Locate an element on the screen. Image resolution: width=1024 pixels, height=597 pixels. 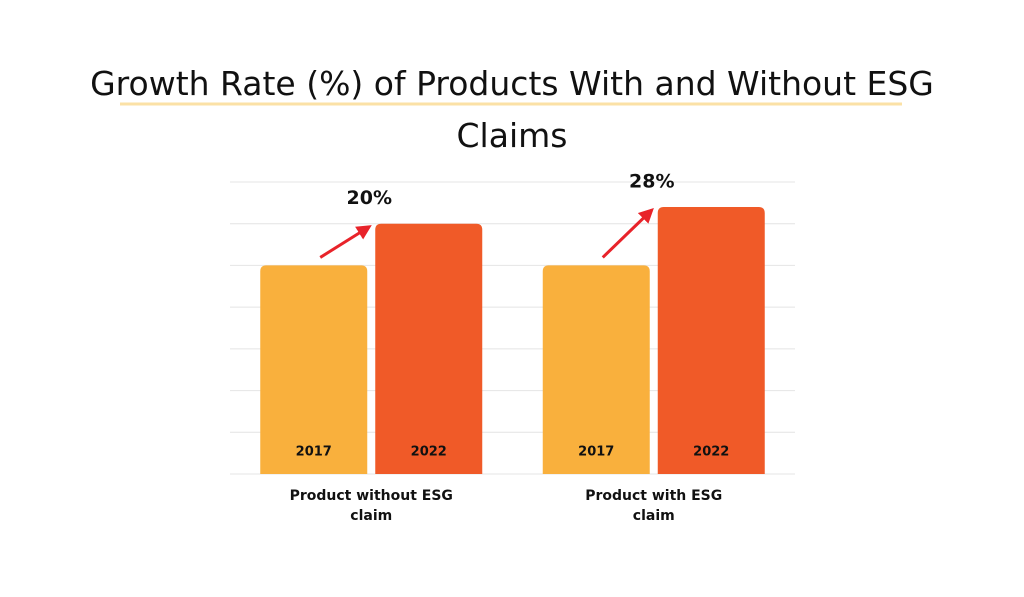
x-tick-label: Product with ESG claim is located at coordinates (654, 506).